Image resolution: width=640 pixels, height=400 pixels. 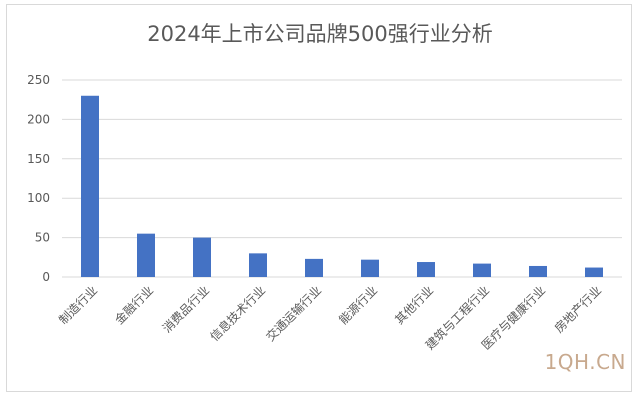 I want to click on y-axis: 0 50 100 150 200 250, so click(x=38, y=178).